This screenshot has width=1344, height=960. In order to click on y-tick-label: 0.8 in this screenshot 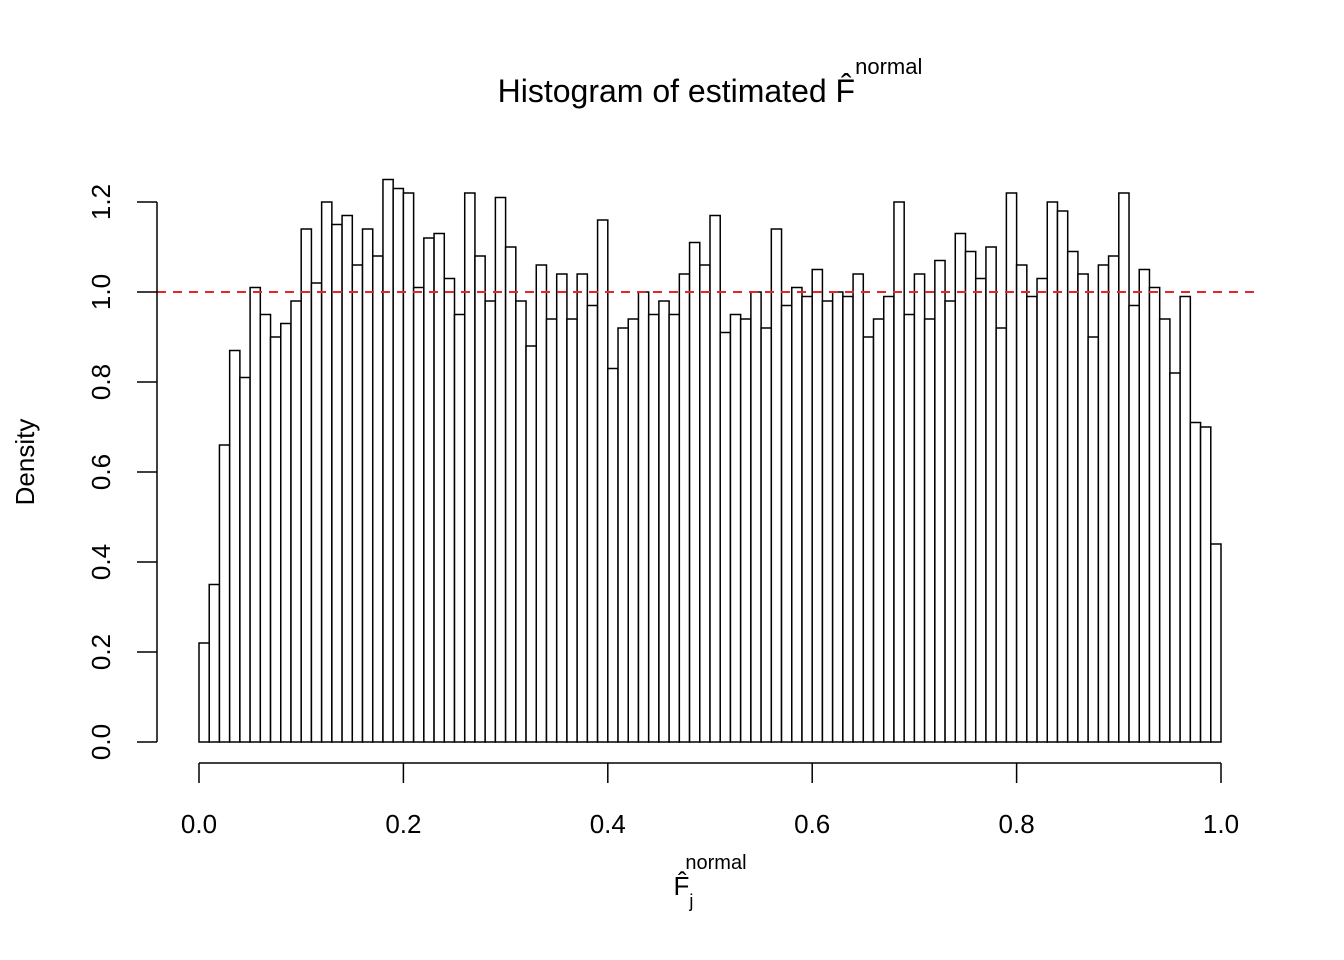, I will do `click(101, 382)`.